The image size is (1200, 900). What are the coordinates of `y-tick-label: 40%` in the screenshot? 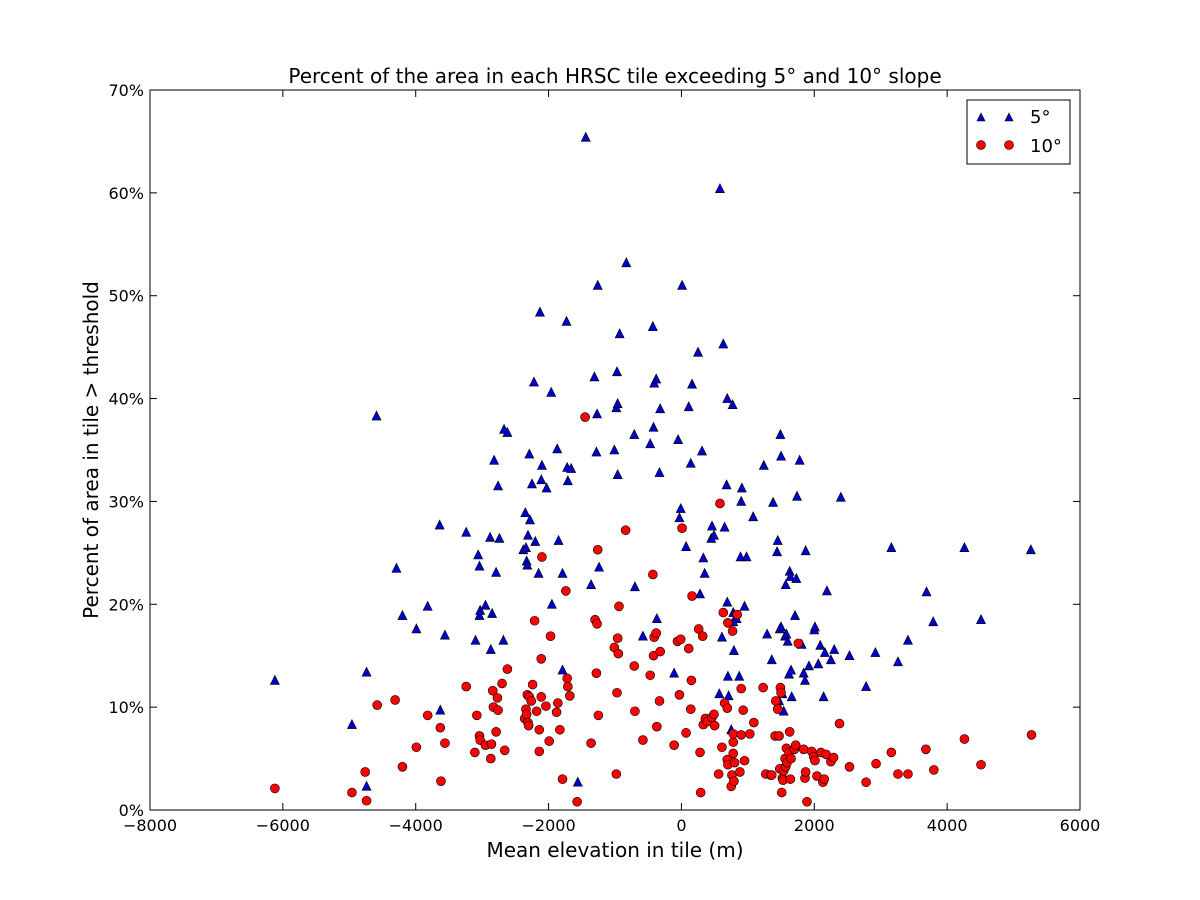 It's located at (126, 399).